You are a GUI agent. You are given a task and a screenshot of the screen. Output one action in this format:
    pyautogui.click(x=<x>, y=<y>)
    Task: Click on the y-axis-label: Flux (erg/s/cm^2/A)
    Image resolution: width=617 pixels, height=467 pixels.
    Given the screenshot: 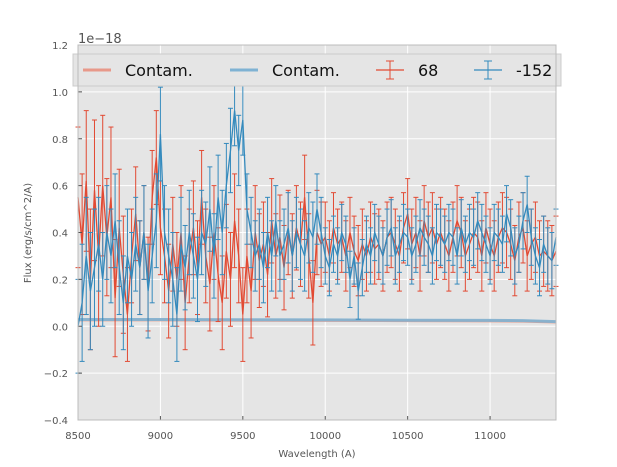 What is the action you would take?
    pyautogui.click(x=28, y=233)
    